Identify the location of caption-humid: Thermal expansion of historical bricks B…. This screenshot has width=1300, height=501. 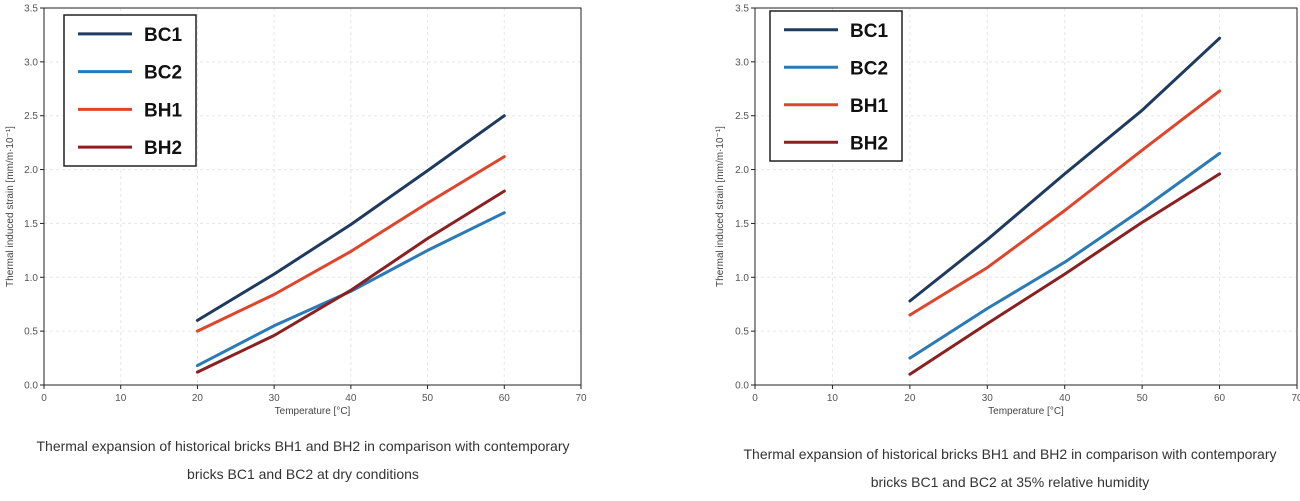
(1005, 468).